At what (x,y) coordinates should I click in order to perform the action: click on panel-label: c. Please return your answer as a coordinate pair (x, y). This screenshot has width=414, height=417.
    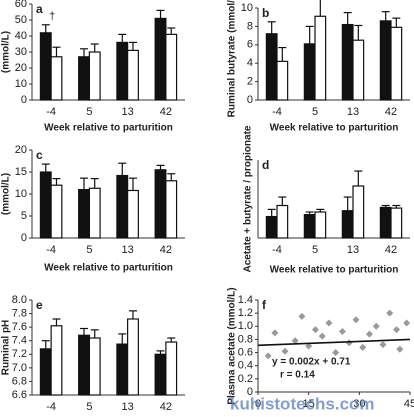
    Looking at the image, I should click on (39, 155).